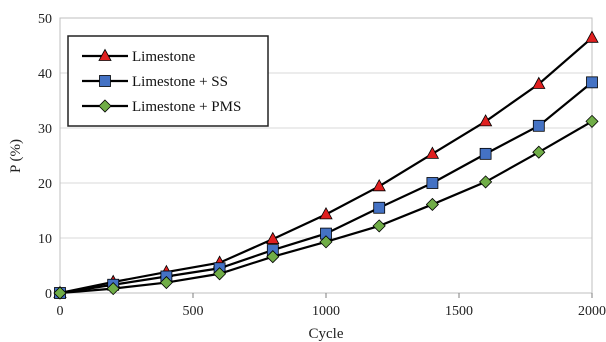  What do you see at coordinates (48, 294) in the screenshot?
I see `y-tick-label: 0` at bounding box center [48, 294].